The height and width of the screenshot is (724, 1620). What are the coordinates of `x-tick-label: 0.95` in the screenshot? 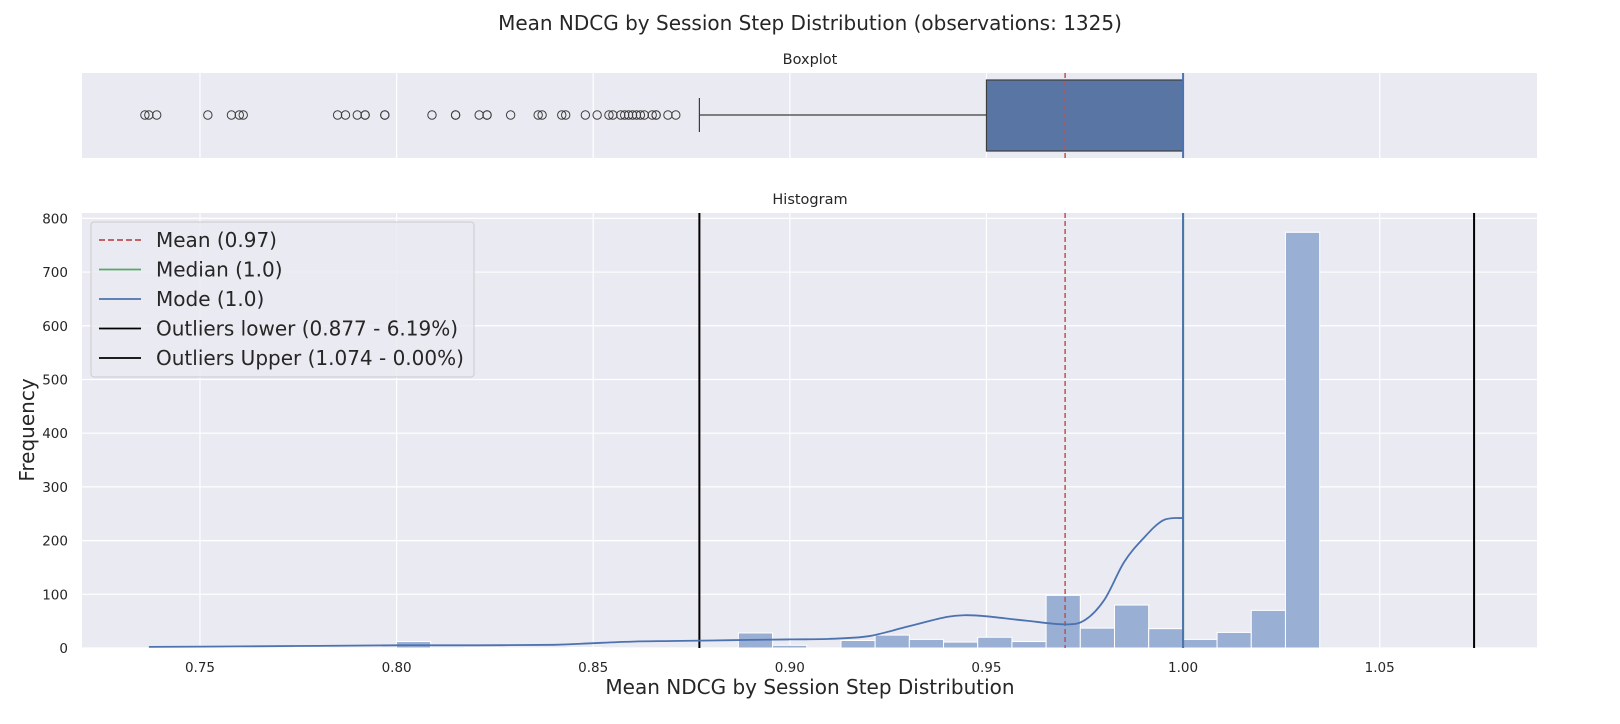 It's located at (986, 668).